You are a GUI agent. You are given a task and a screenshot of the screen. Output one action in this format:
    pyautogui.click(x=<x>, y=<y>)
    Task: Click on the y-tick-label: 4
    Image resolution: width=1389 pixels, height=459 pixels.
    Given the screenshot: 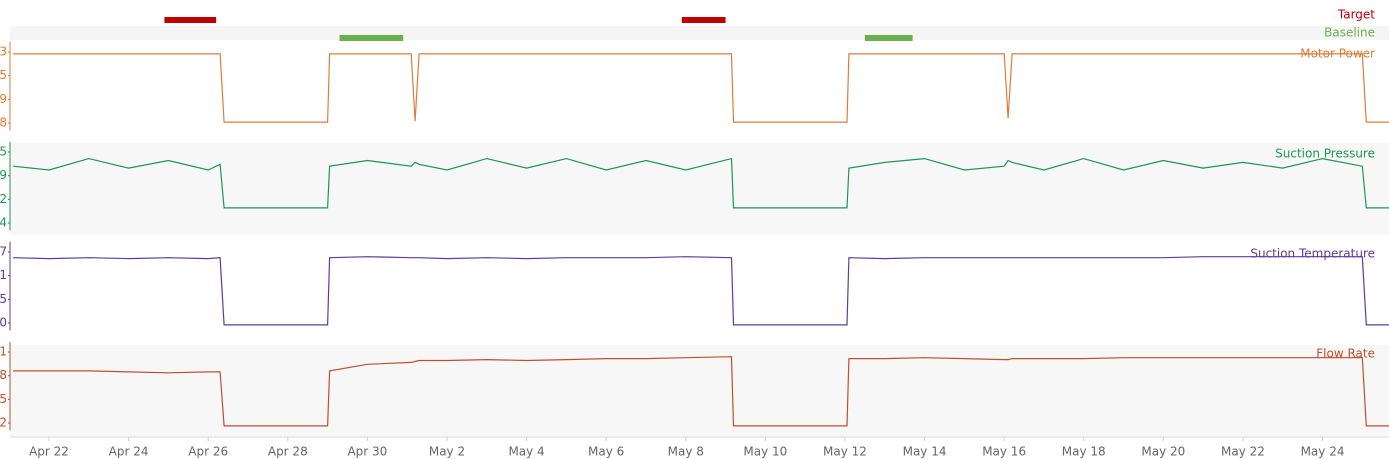 What is the action you would take?
    pyautogui.click(x=3, y=223)
    